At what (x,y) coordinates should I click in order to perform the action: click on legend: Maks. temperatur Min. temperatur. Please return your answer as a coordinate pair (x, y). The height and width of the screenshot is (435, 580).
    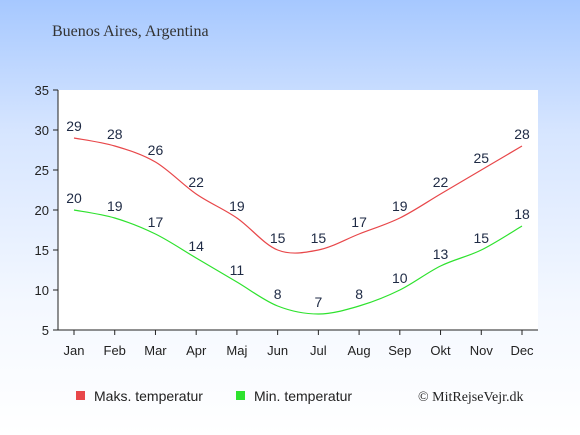
    Looking at the image, I should click on (214, 396).